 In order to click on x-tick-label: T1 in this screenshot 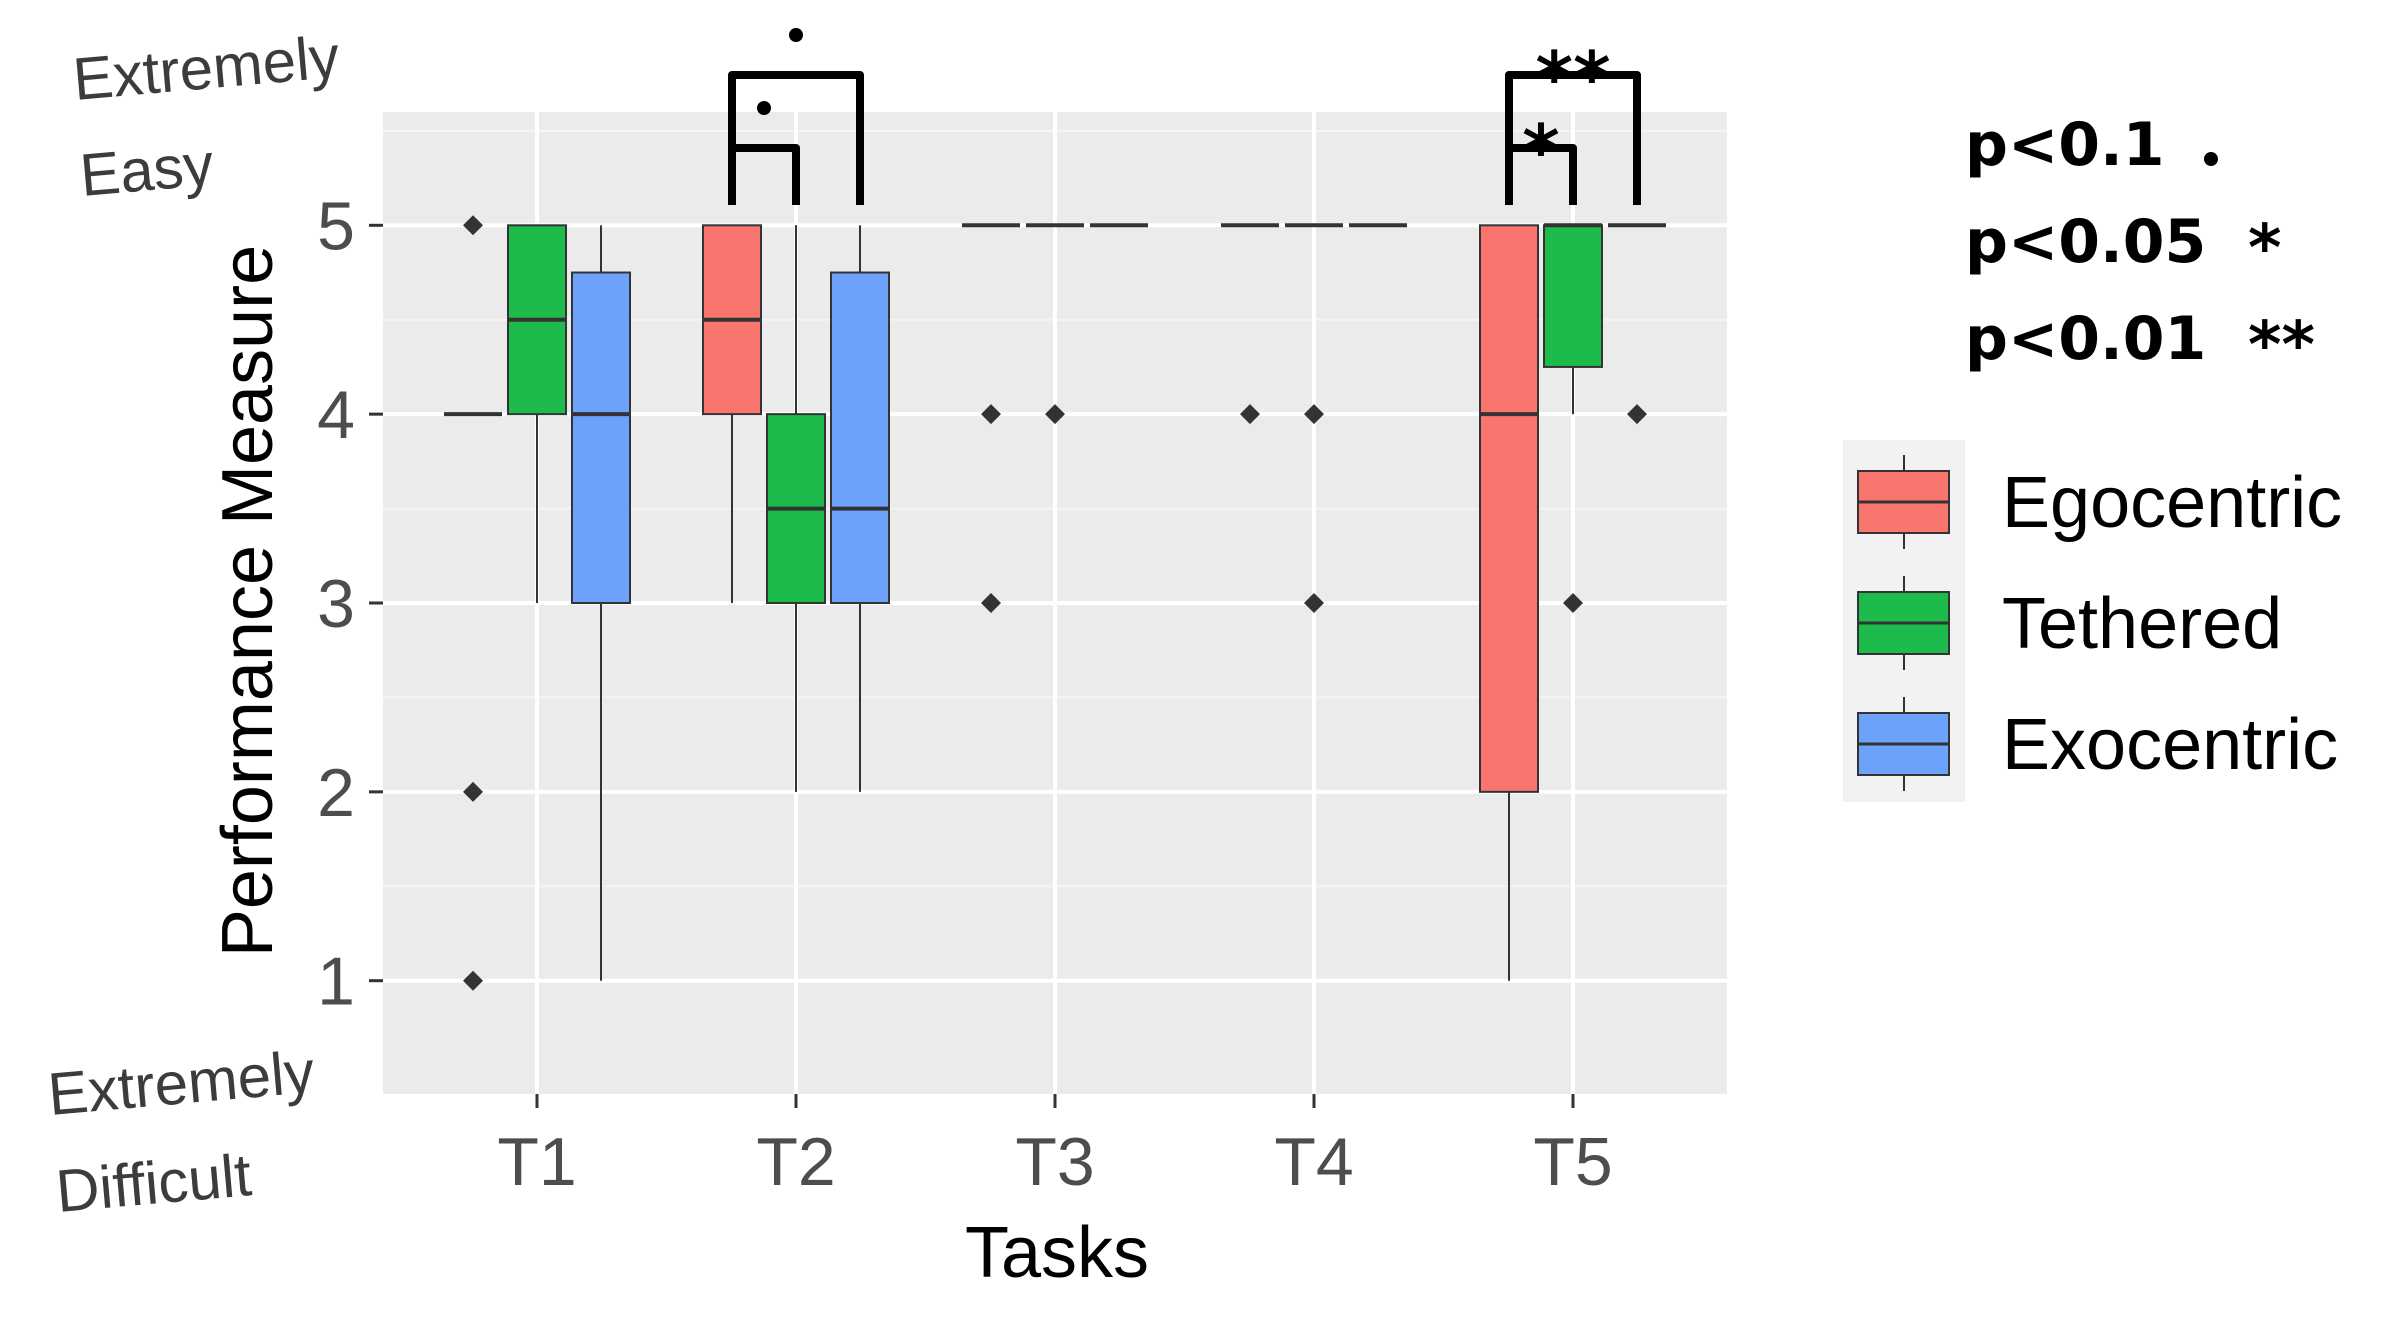, I will do `click(536, 1162)`.